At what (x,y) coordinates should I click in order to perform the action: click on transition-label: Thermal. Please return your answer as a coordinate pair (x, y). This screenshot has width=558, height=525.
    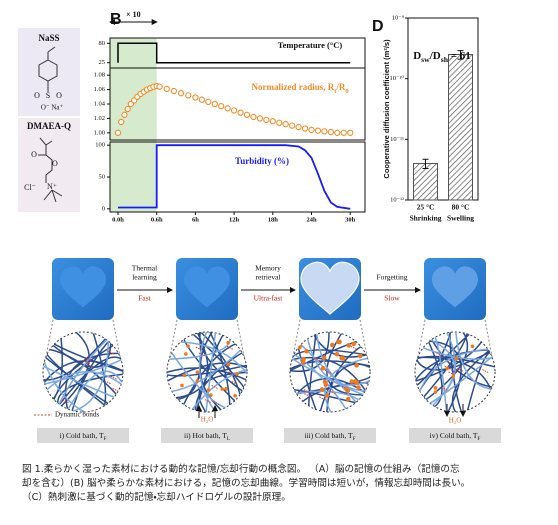
    Looking at the image, I should click on (144, 268).